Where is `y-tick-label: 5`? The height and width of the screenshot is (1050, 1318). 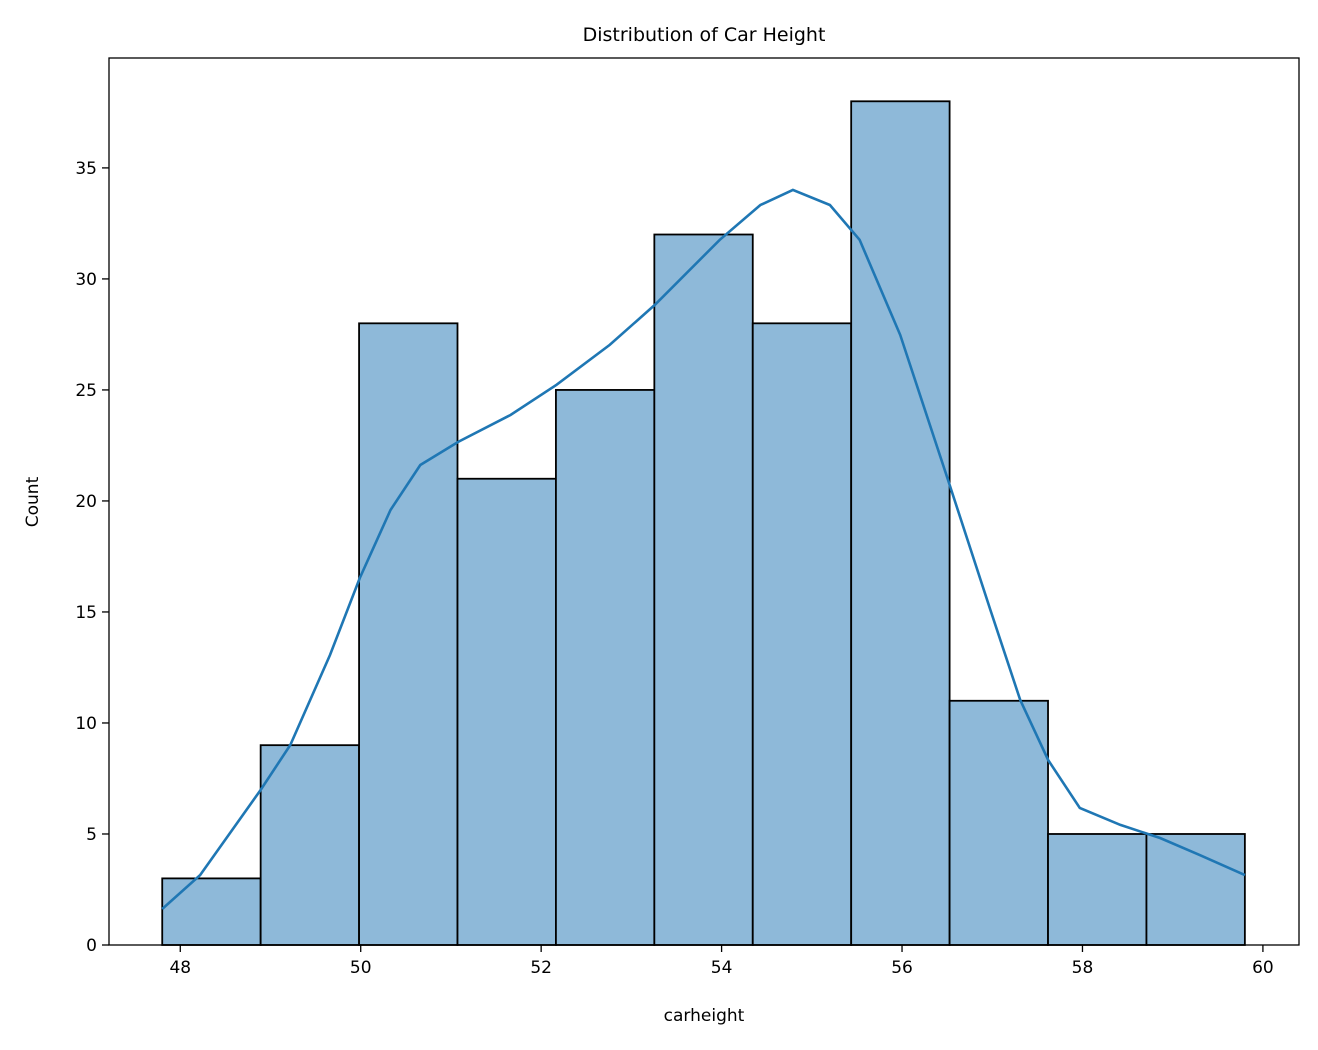
y-tick-label: 5 is located at coordinates (91, 835).